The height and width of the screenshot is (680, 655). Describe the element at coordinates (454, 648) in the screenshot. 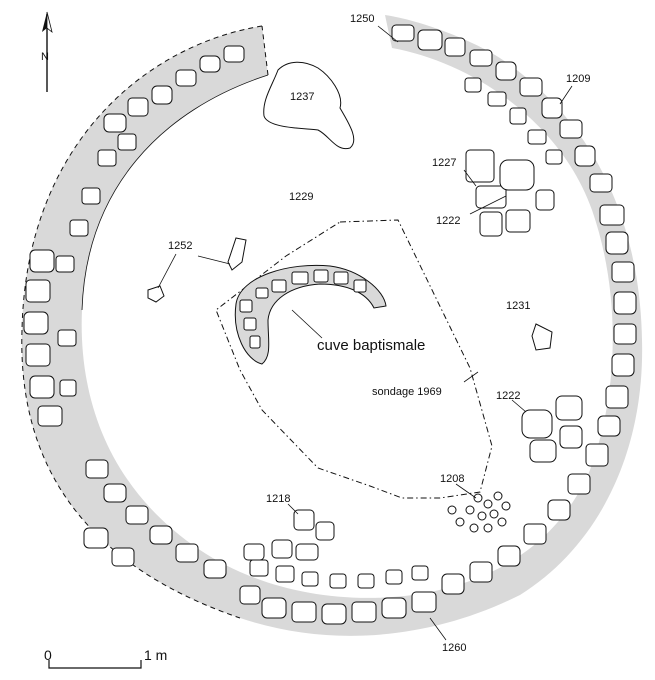

I see `label-1260: 1260` at that location.